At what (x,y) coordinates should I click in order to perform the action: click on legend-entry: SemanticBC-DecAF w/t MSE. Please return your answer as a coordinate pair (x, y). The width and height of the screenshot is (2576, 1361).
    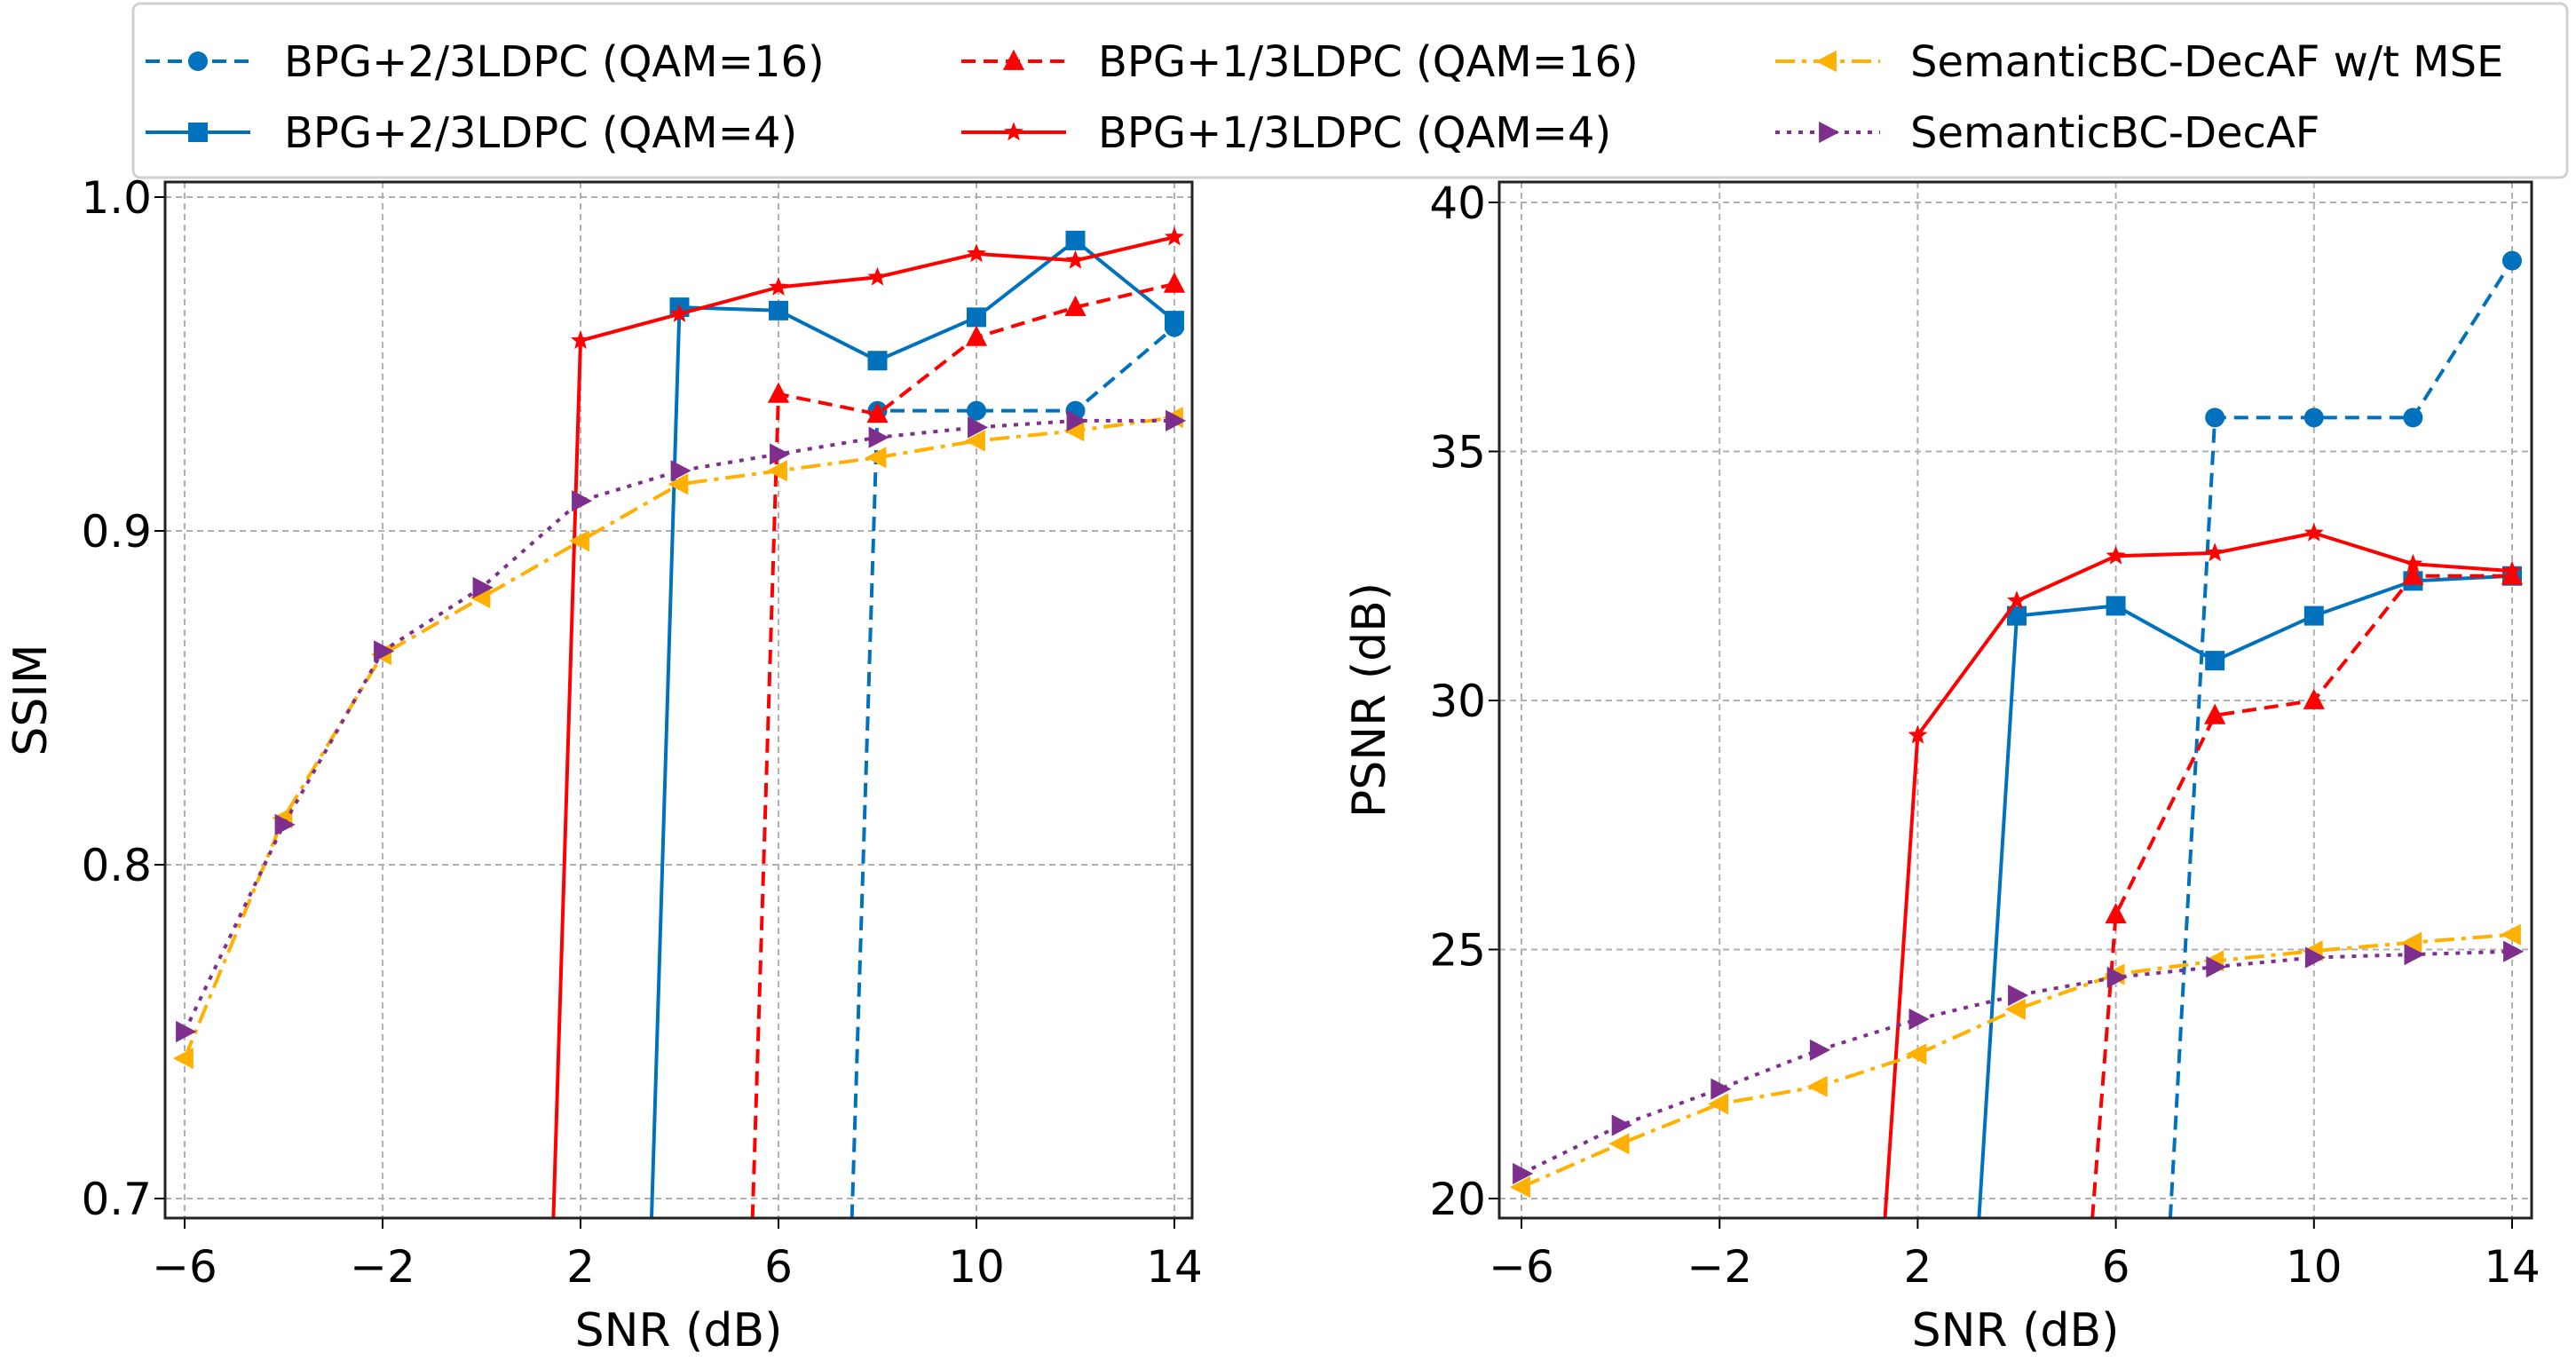
    Looking at the image, I should click on (2139, 62).